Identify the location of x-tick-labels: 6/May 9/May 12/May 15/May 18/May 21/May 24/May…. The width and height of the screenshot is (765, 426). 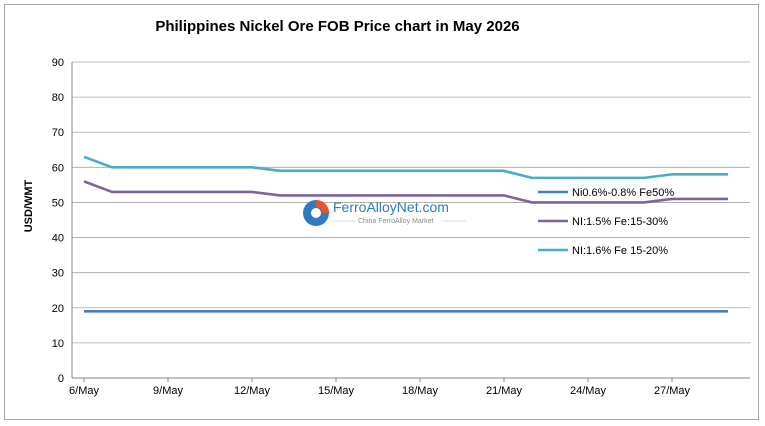
(380, 387).